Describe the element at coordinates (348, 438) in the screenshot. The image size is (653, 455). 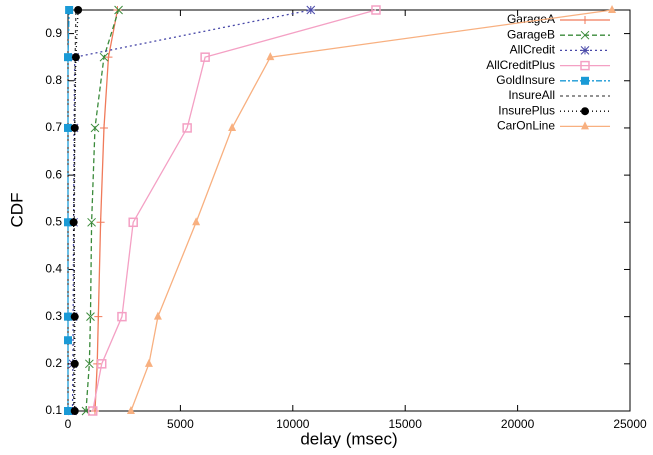
I see `x-axis-title: delay (msec)` at that location.